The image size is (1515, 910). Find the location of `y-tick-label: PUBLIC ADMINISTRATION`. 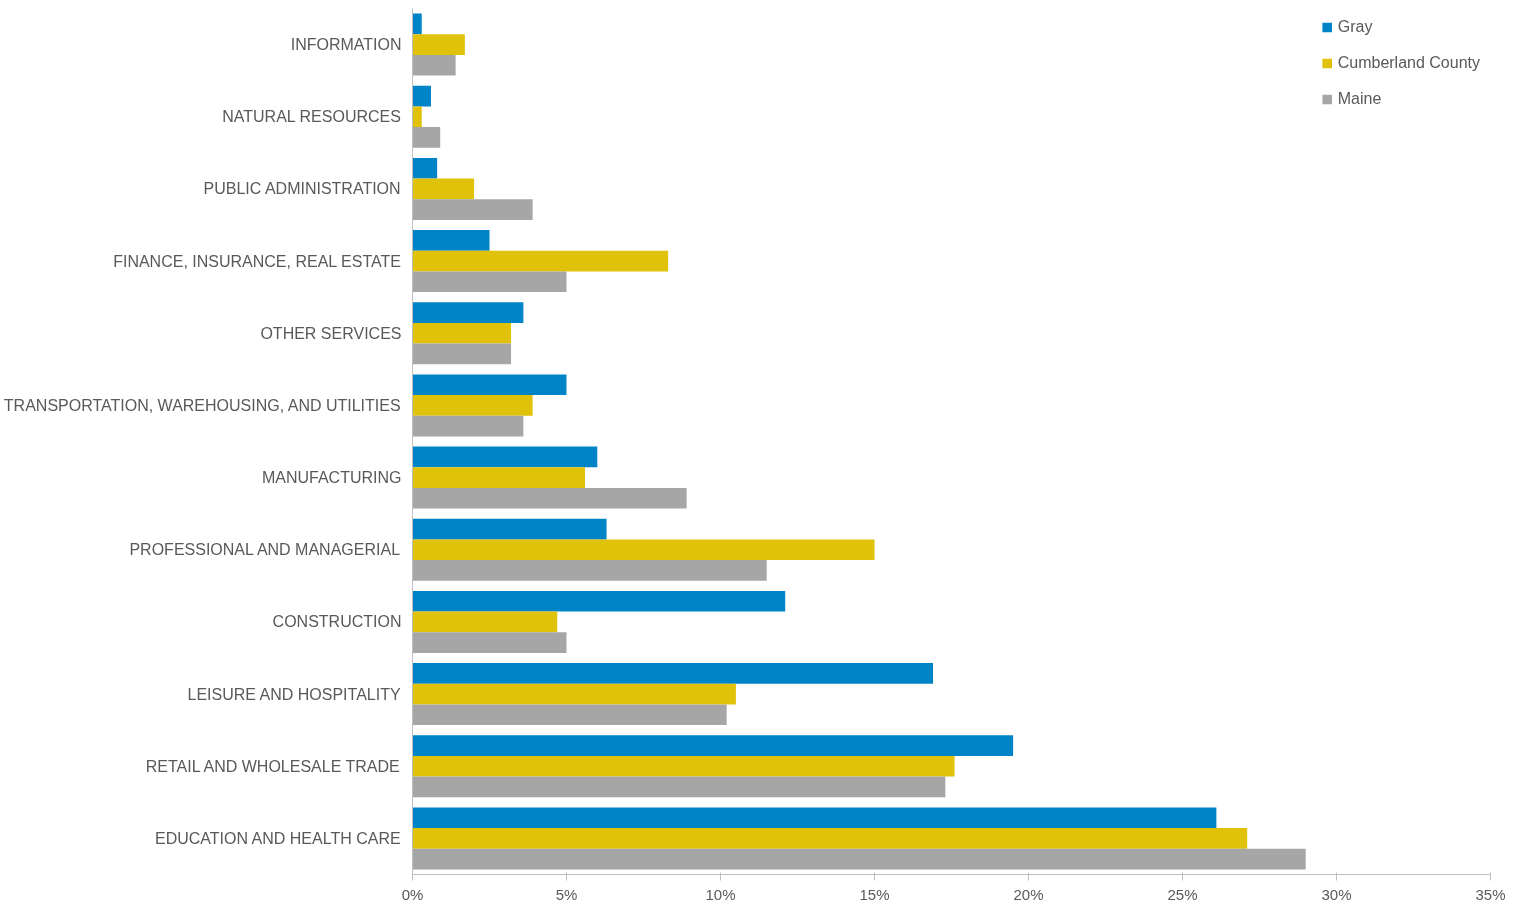

y-tick-label: PUBLIC ADMINISTRATION is located at coordinates (302, 189).